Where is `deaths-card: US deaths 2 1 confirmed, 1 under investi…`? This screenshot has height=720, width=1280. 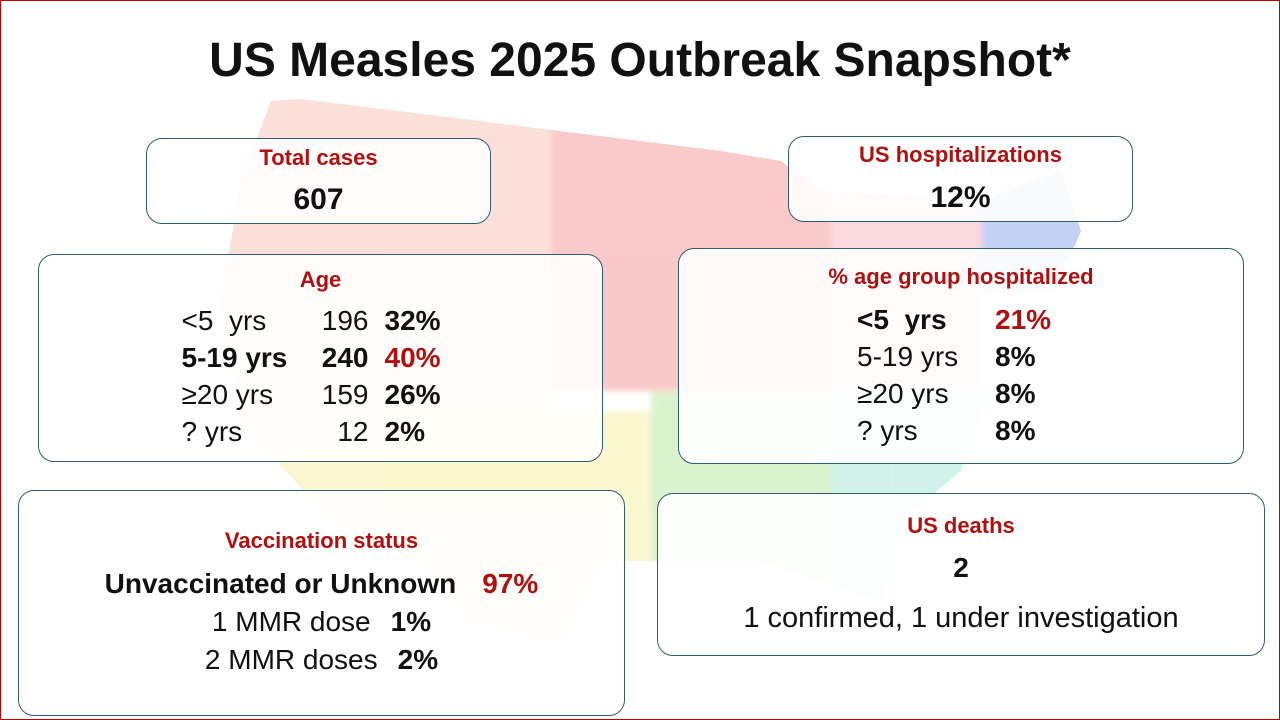 deaths-card: US deaths 2 1 confirmed, 1 under investi… is located at coordinates (961, 574).